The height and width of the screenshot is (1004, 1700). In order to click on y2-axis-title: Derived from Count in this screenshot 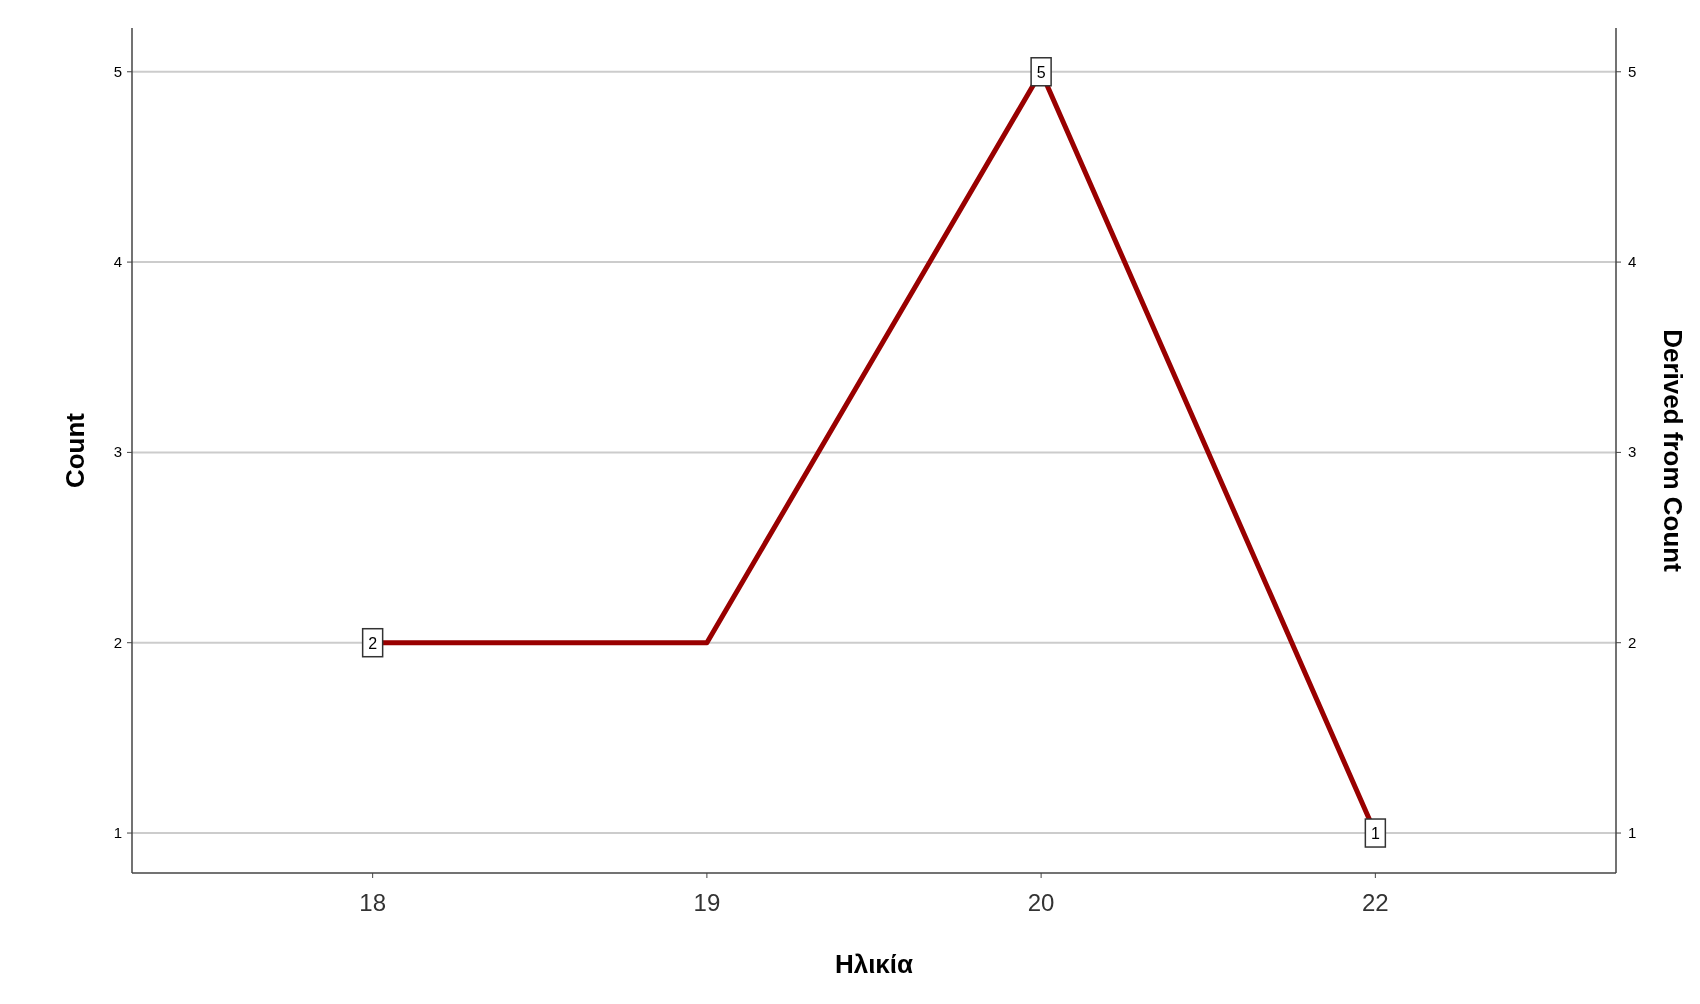, I will do `click(1673, 451)`.